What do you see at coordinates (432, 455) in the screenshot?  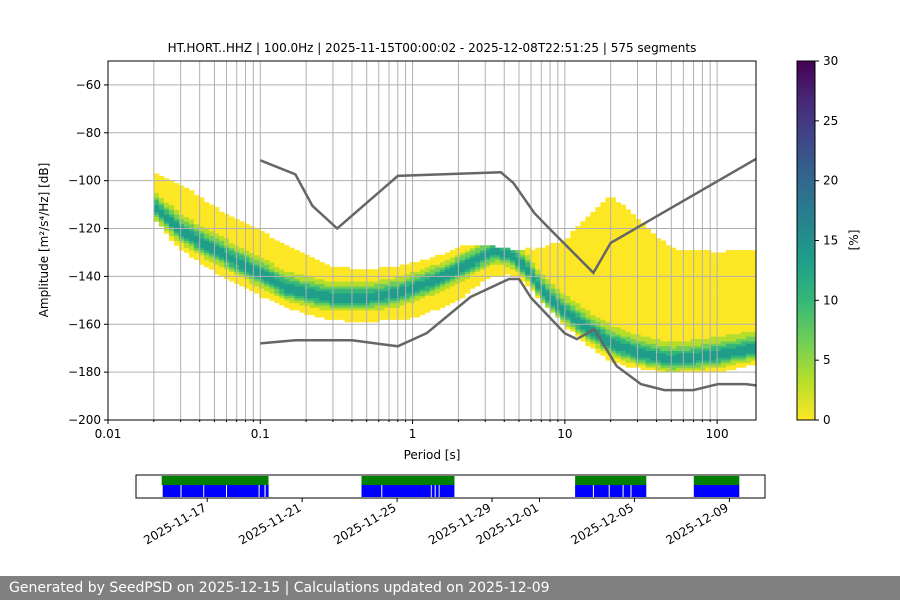 I see `x-axis-label: Period [s]` at bounding box center [432, 455].